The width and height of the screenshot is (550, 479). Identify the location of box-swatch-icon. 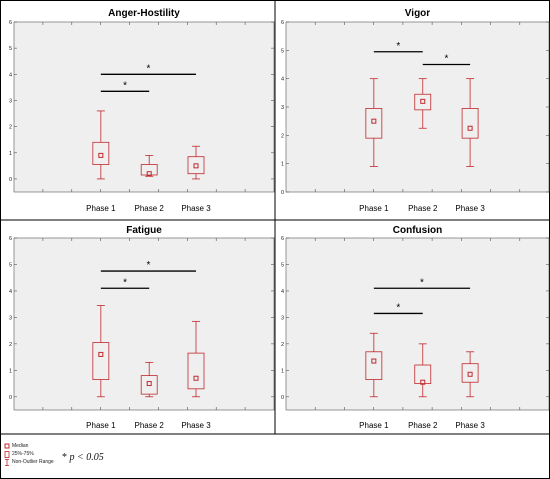
(7, 454).